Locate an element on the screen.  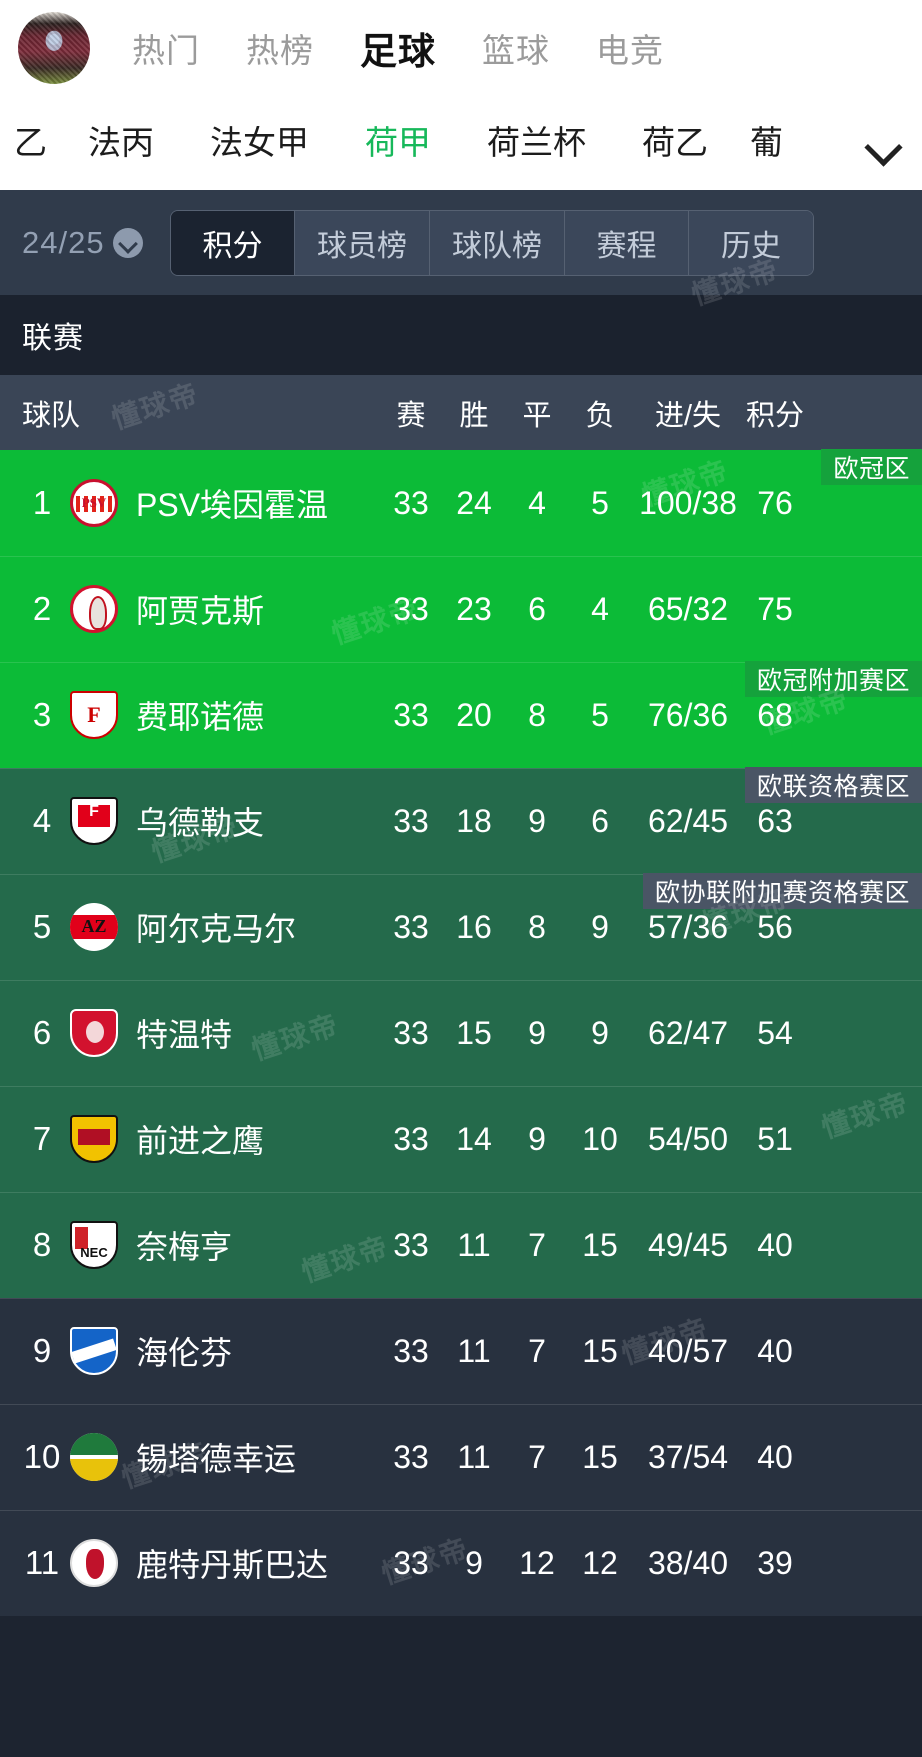
cell-goals: 65/32 is located at coordinates (688, 608).